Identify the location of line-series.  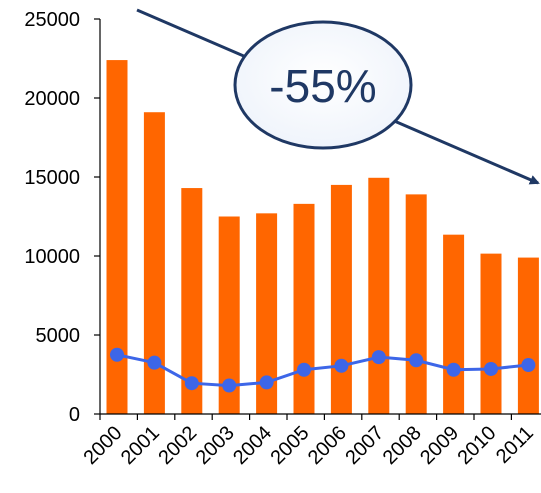
(322, 370).